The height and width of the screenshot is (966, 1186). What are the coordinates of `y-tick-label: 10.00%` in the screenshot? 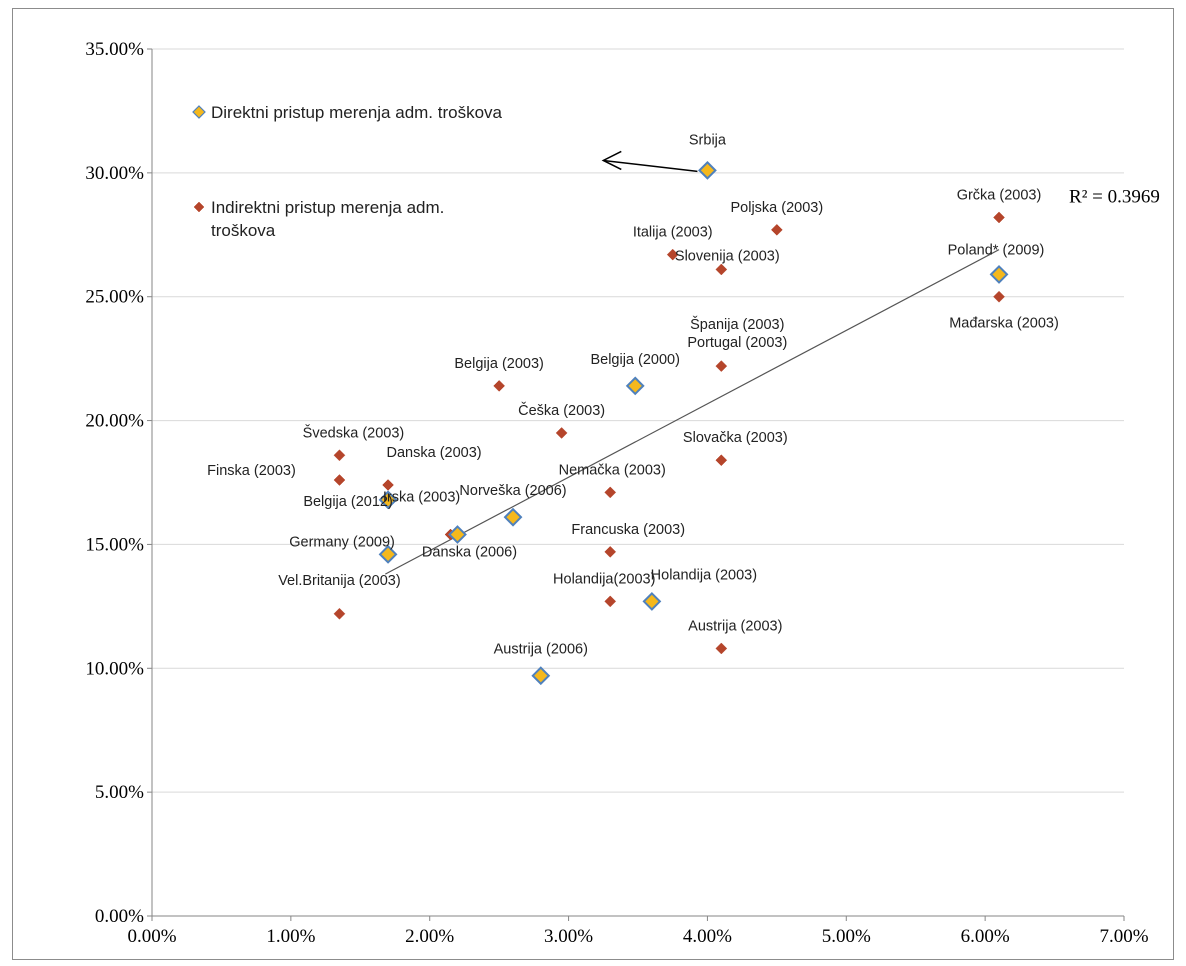 It's located at (114, 668).